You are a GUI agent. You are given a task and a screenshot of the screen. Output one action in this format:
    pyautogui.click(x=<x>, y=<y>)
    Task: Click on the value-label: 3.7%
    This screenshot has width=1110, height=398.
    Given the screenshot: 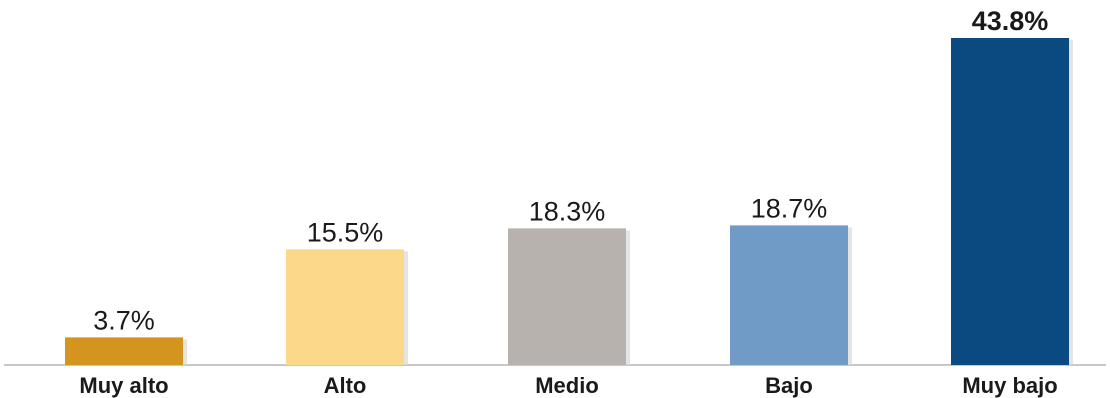 What is the action you would take?
    pyautogui.click(x=124, y=320)
    